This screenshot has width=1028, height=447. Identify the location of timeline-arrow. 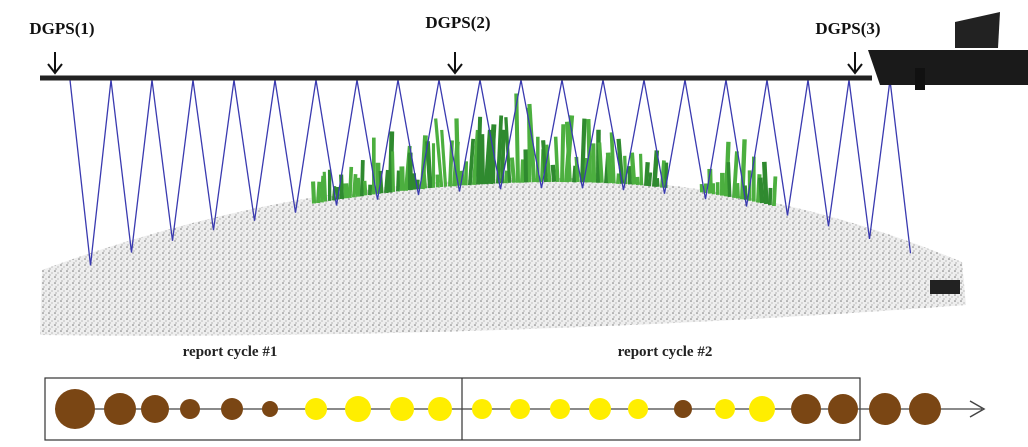
(977, 409).